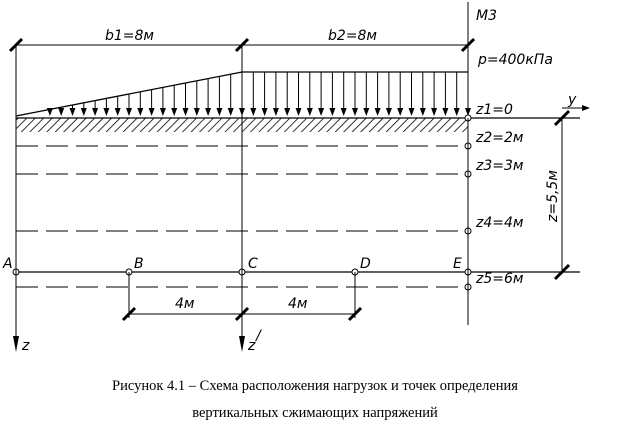  What do you see at coordinates (16, 344) in the screenshot?
I see `axis-a-arrowhead` at bounding box center [16, 344].